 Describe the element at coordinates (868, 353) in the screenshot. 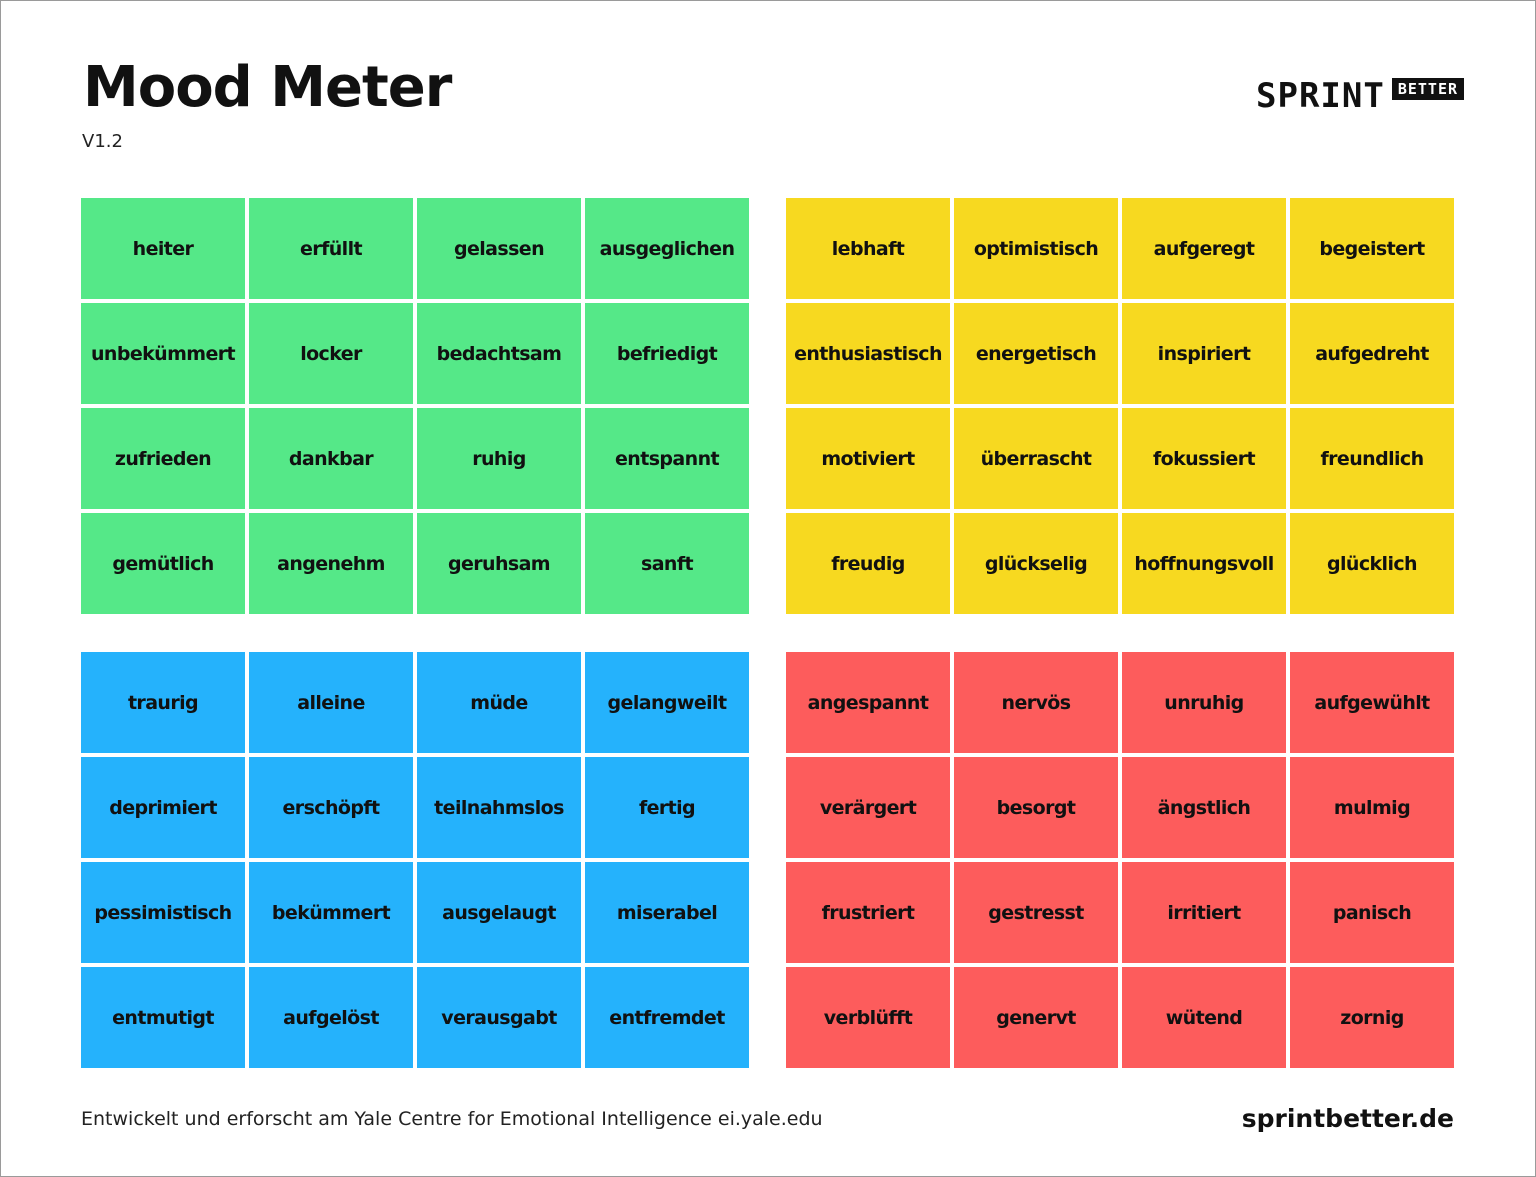

I see `mood-word-cell: enthusiastisch` at that location.